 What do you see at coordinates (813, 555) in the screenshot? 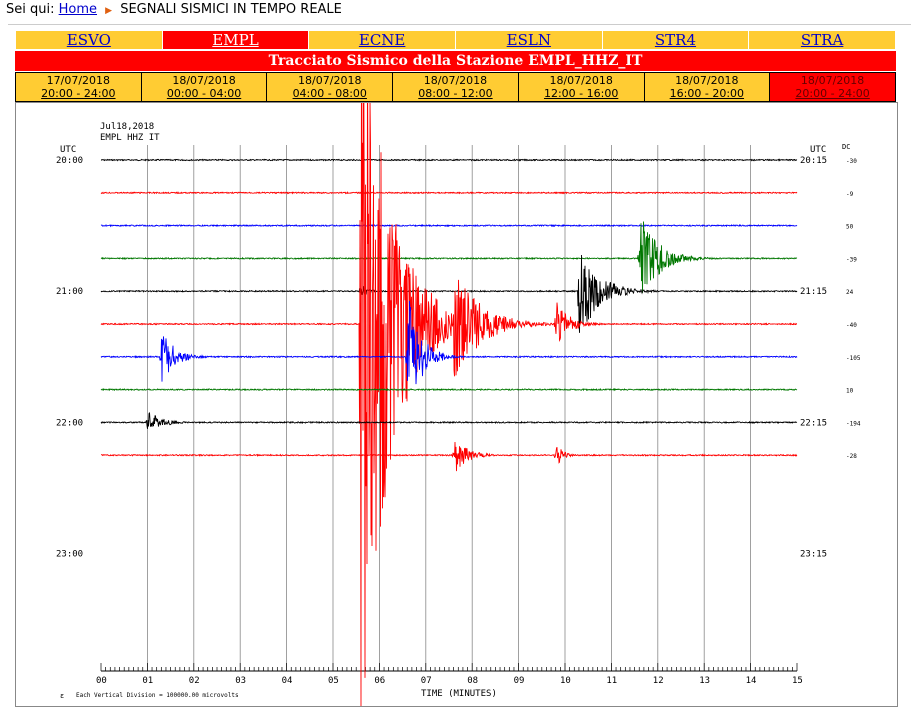
I see `right-hour-label: 23:15` at bounding box center [813, 555].